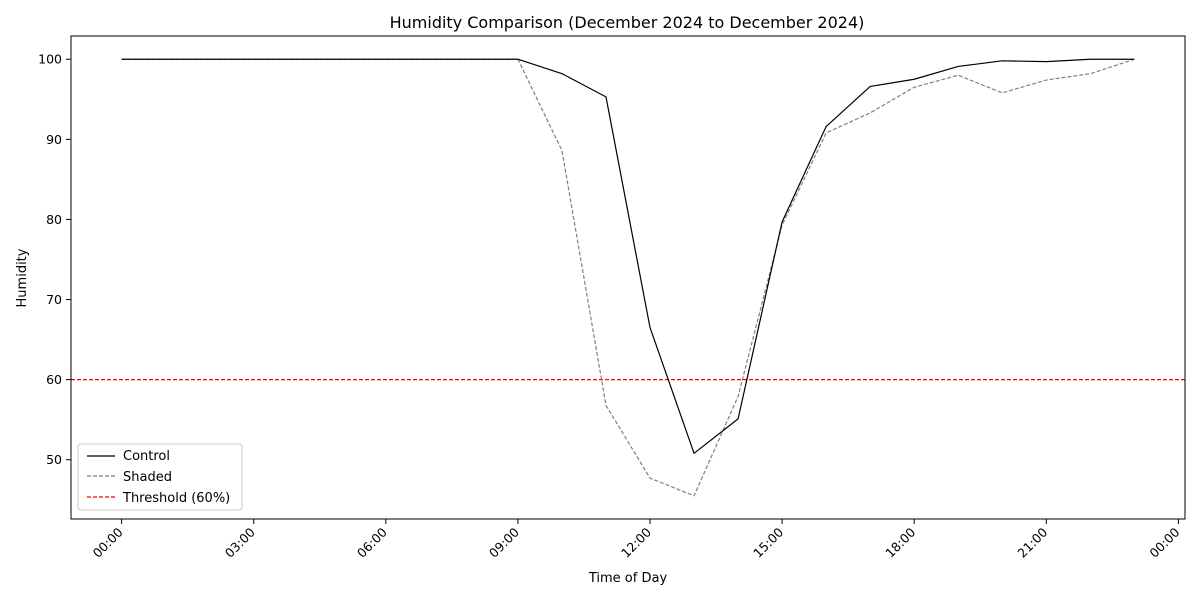 The image size is (1200, 600). I want to click on legend-label-threshold: Threshold (60%), so click(176, 498).